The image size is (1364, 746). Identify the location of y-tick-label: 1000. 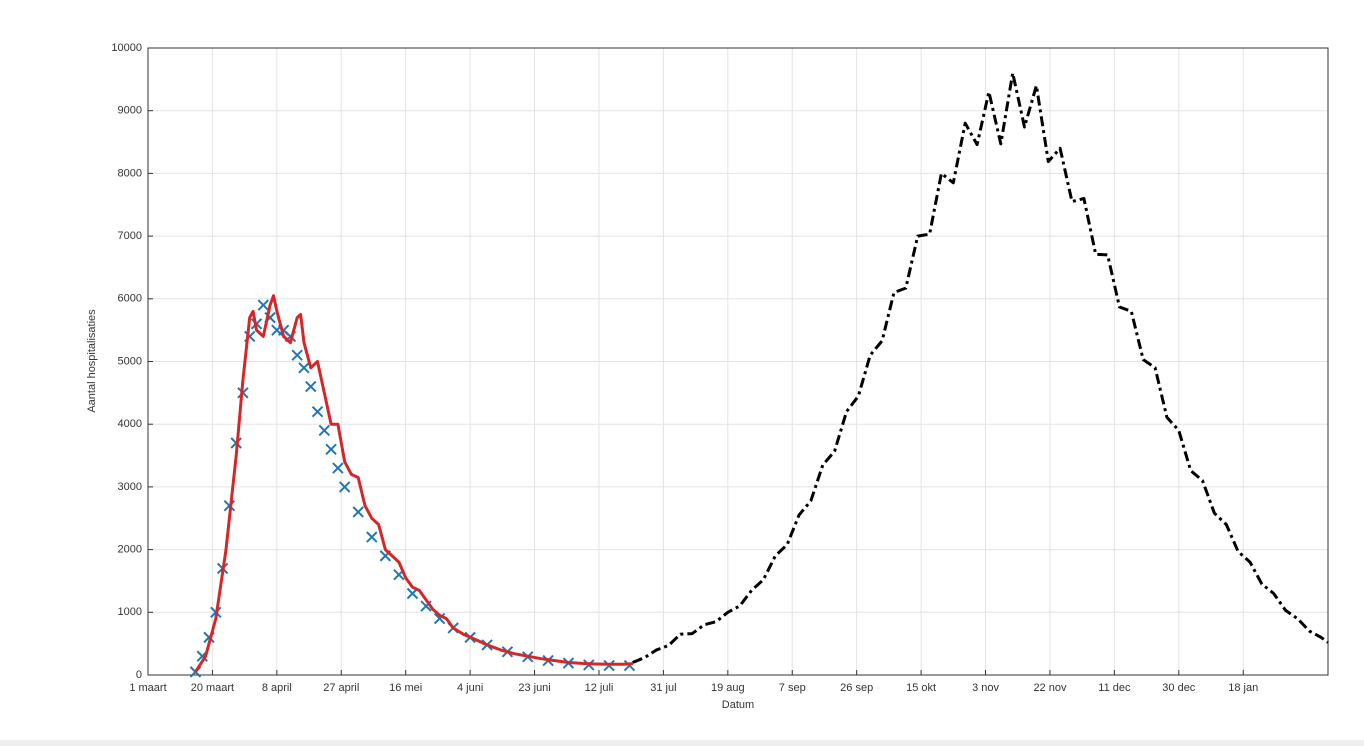
(130, 612).